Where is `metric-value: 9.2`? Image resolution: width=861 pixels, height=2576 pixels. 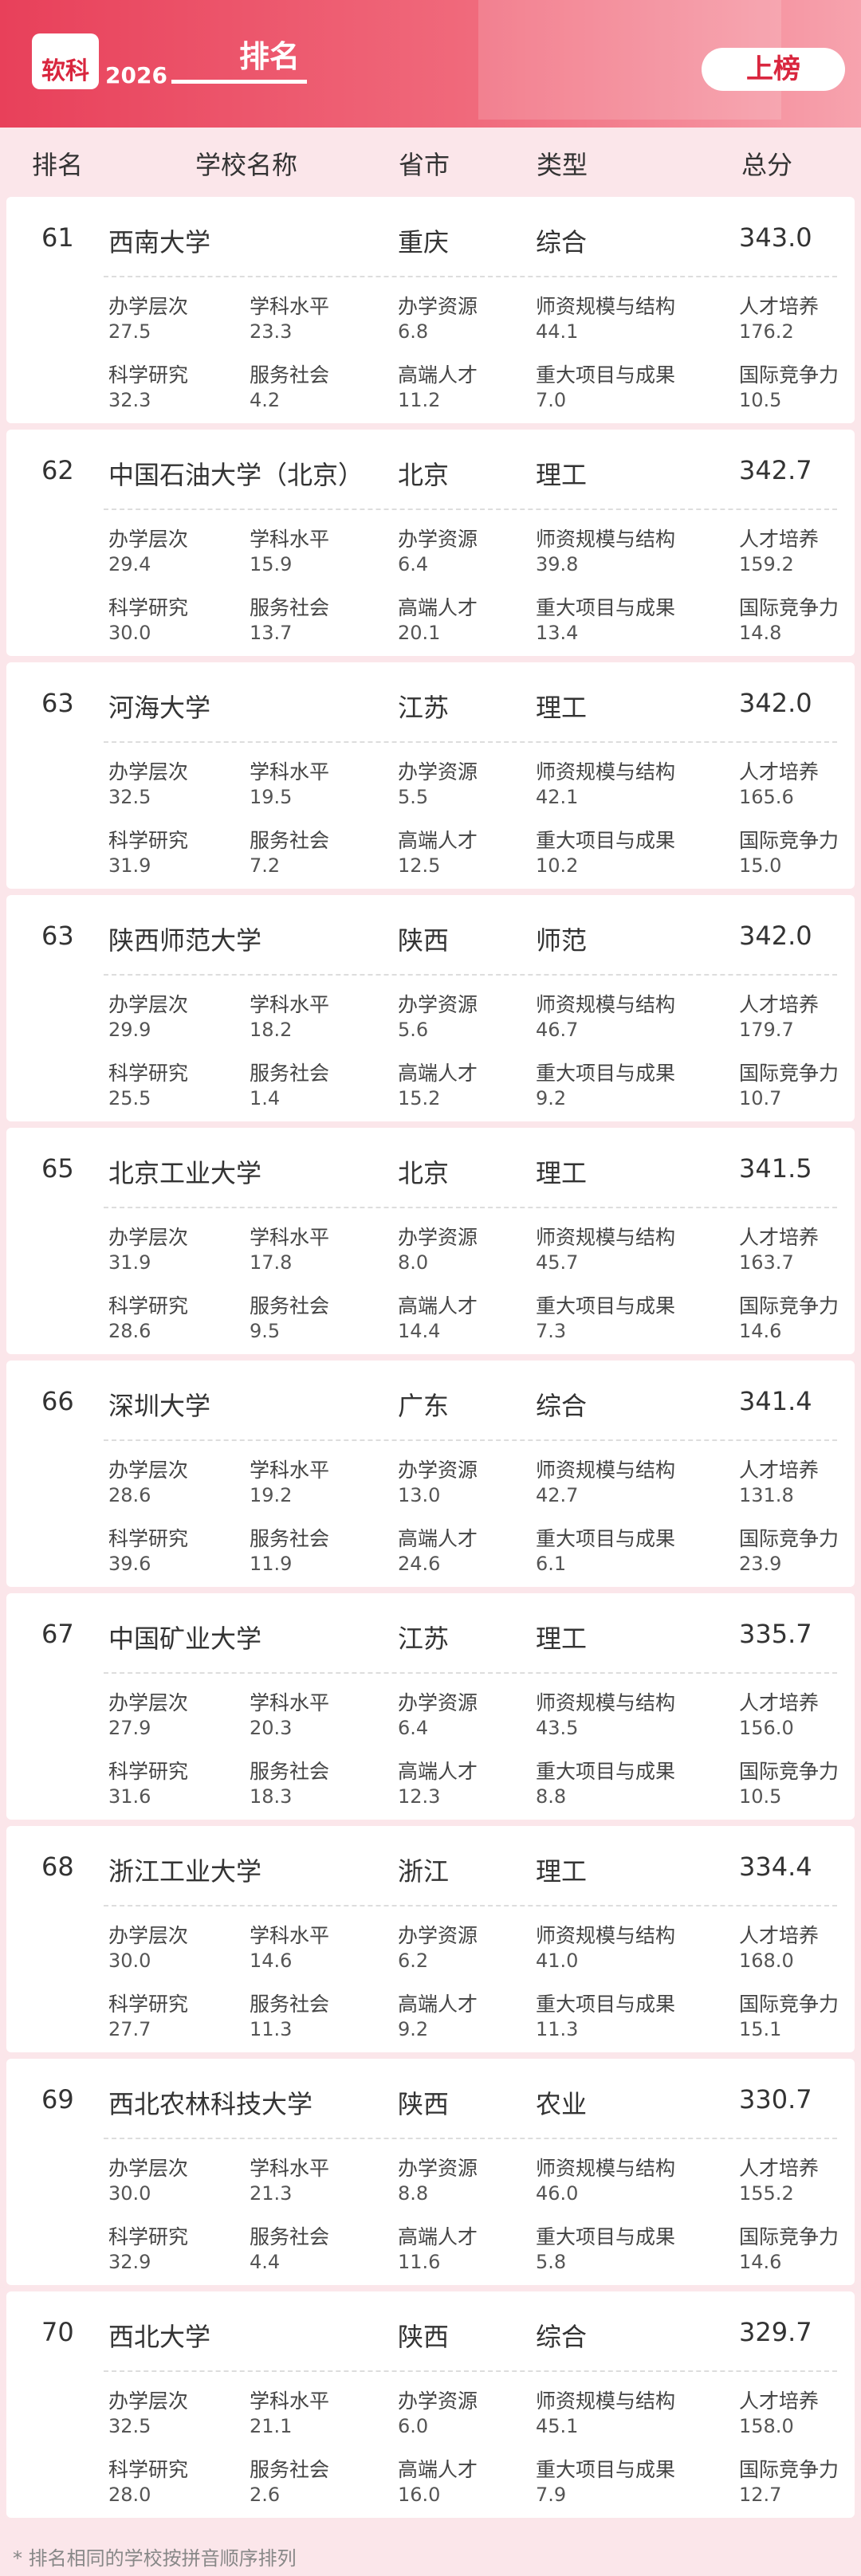 metric-value: 9.2 is located at coordinates (413, 2029).